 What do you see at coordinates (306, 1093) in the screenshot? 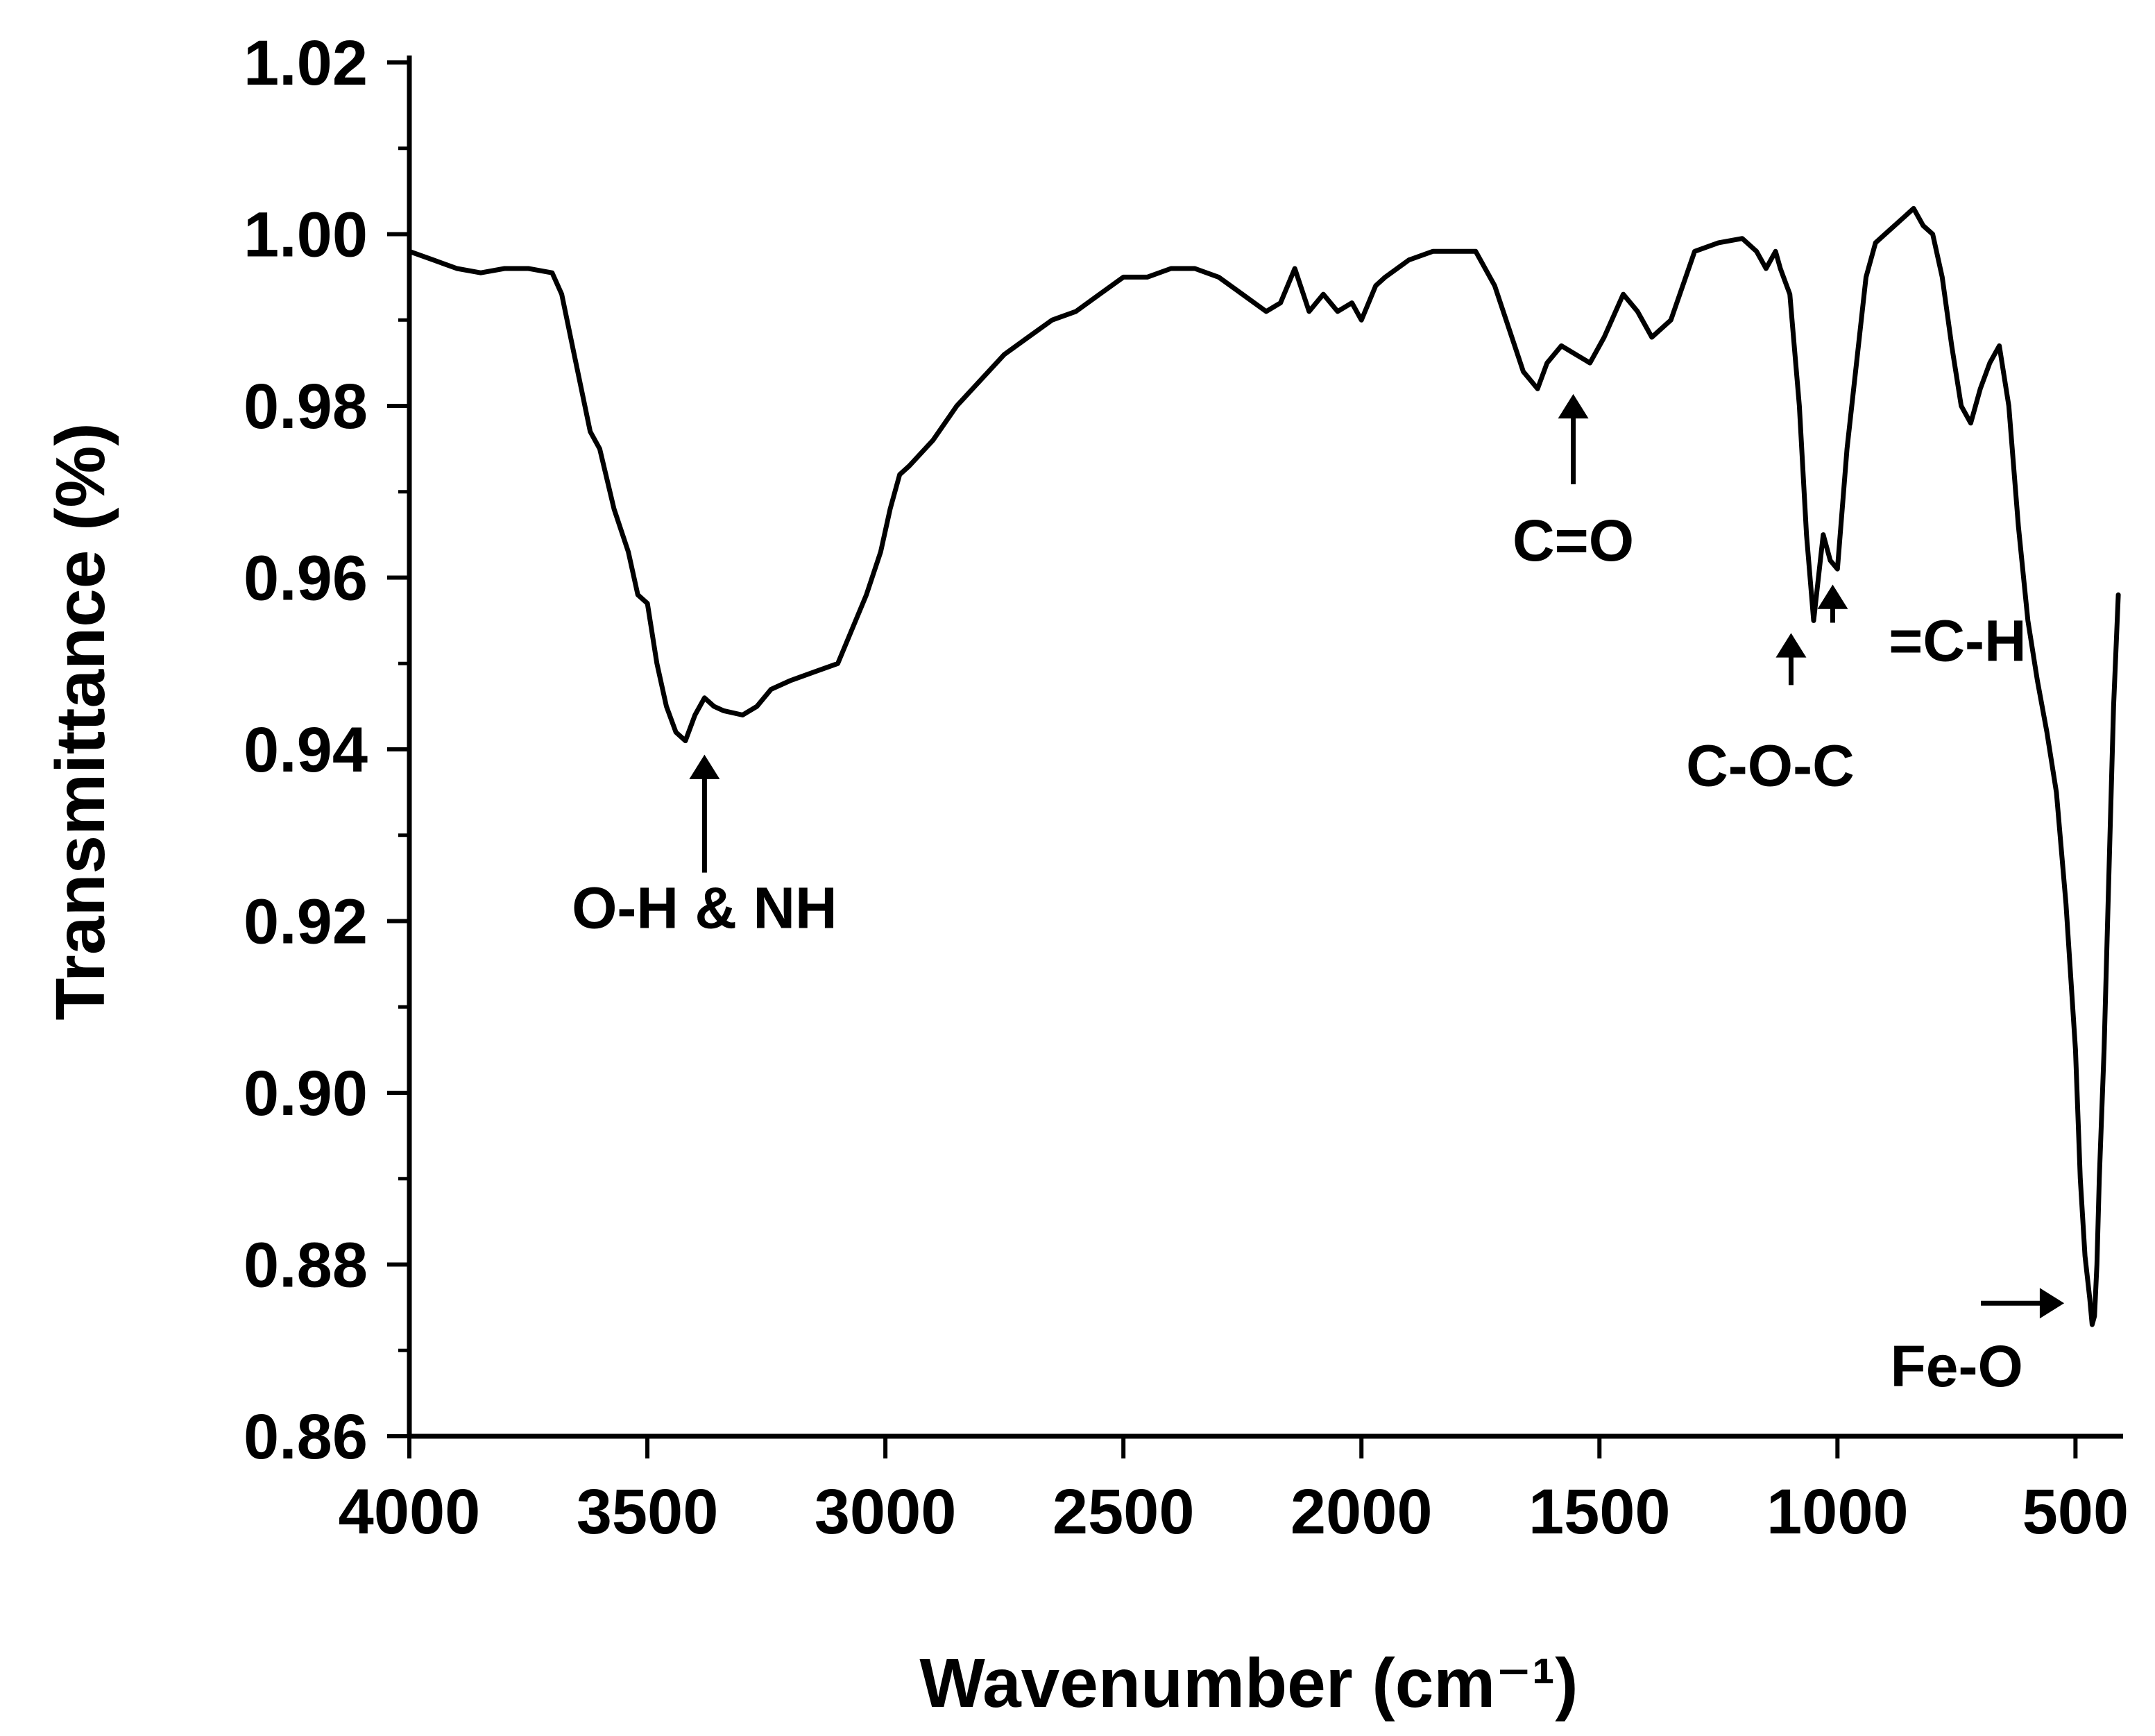
I see `y-tick-label: 0.90` at bounding box center [306, 1093].